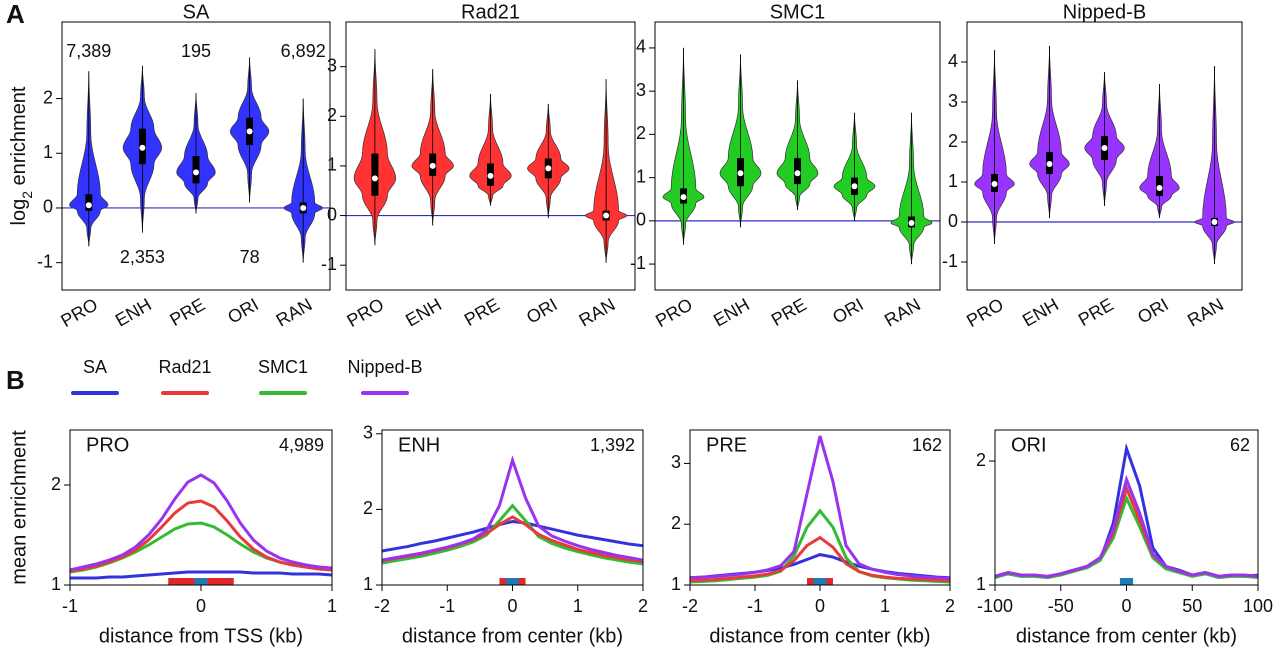 The height and width of the screenshot is (653, 1280). What do you see at coordinates (382, 606) in the screenshot?
I see `x-tick-label: -2` at bounding box center [382, 606].